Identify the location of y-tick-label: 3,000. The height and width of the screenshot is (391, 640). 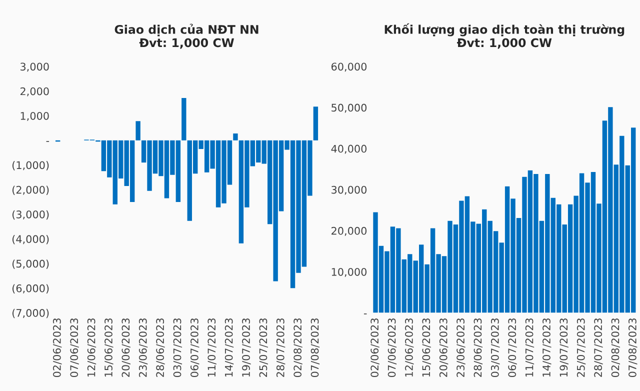
(34, 67).